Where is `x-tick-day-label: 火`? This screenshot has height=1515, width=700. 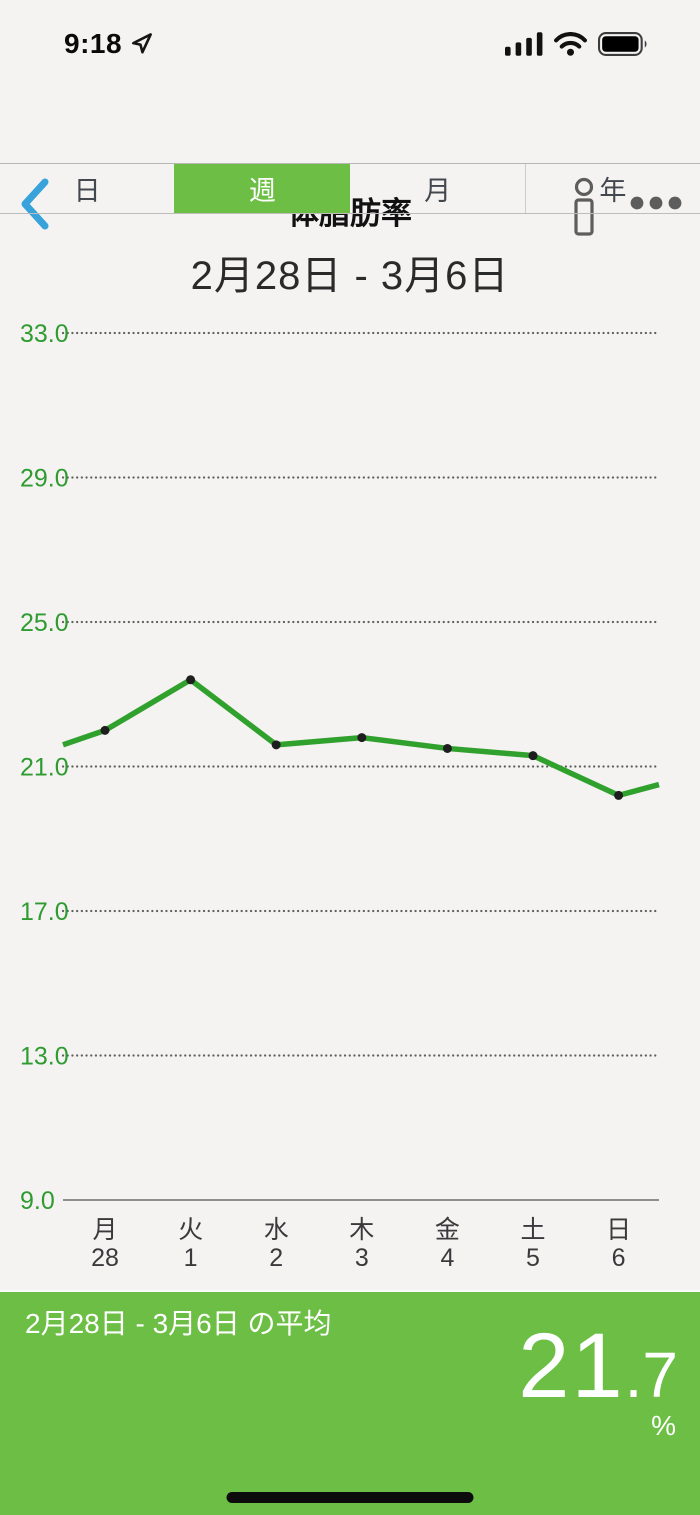 x-tick-day-label: 火 is located at coordinates (190, 1230).